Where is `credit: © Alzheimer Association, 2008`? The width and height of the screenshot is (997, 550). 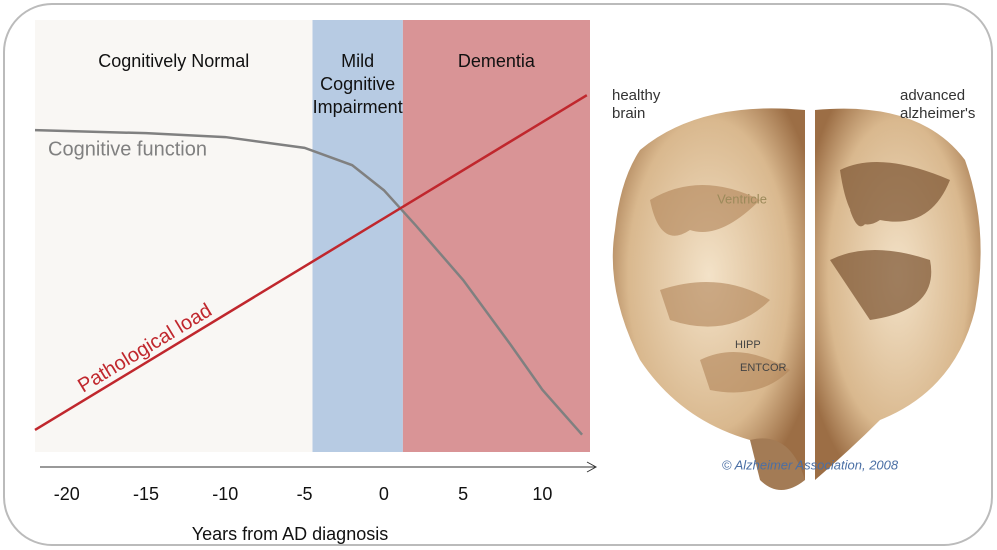
credit: © Alzheimer Association, 2008 is located at coordinates (810, 464).